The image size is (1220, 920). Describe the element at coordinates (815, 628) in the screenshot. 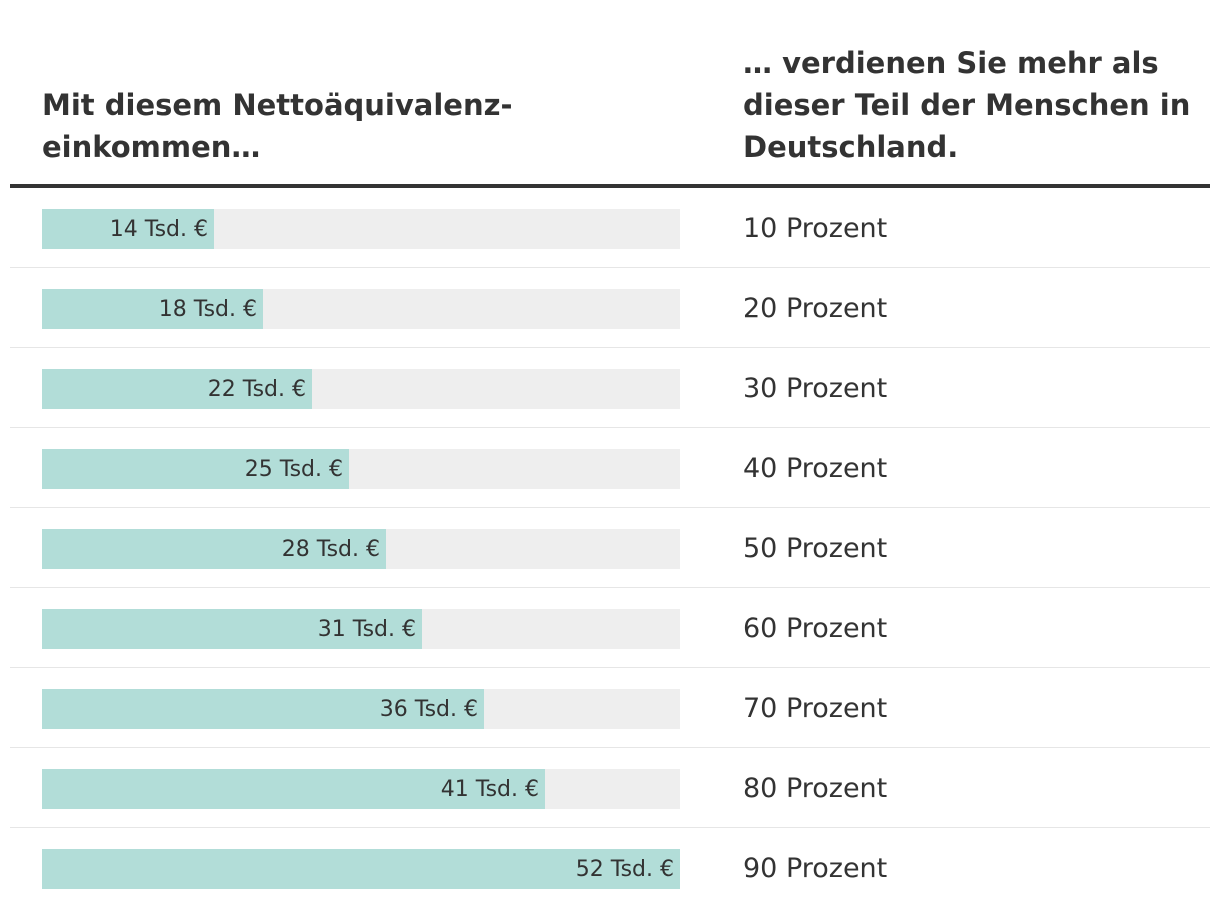

I see `percentile-label: 60 Prozent` at that location.